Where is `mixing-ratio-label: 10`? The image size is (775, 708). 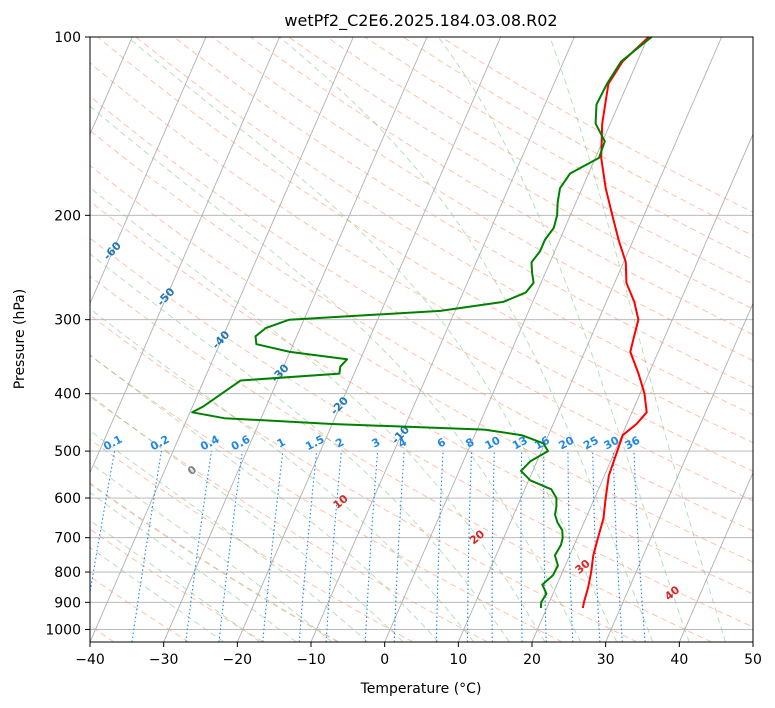 mixing-ratio-label: 10 is located at coordinates (493, 443).